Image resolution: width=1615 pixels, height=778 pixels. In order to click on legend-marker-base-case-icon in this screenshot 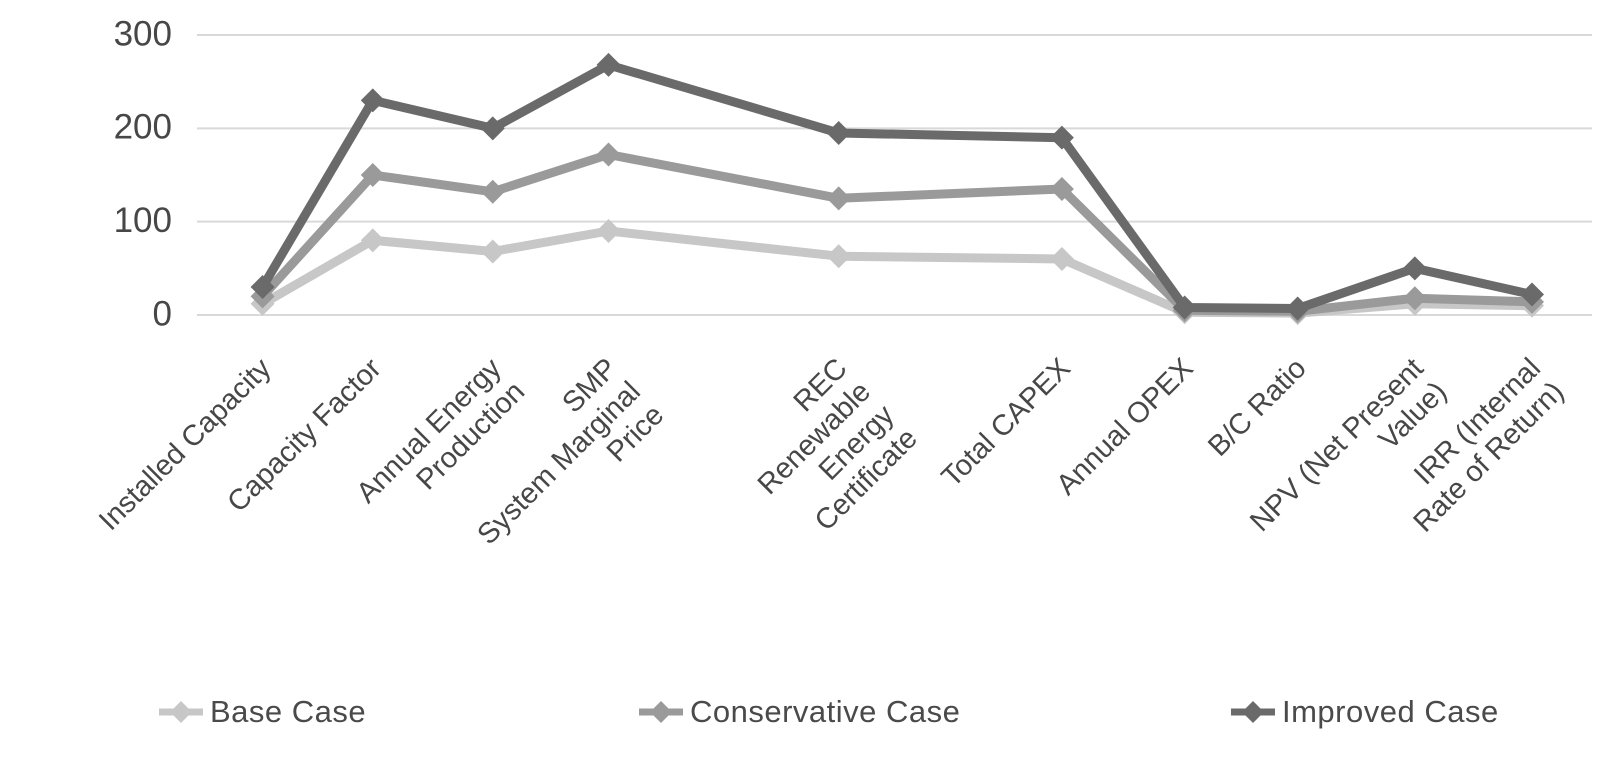, I will do `click(181, 712)`.